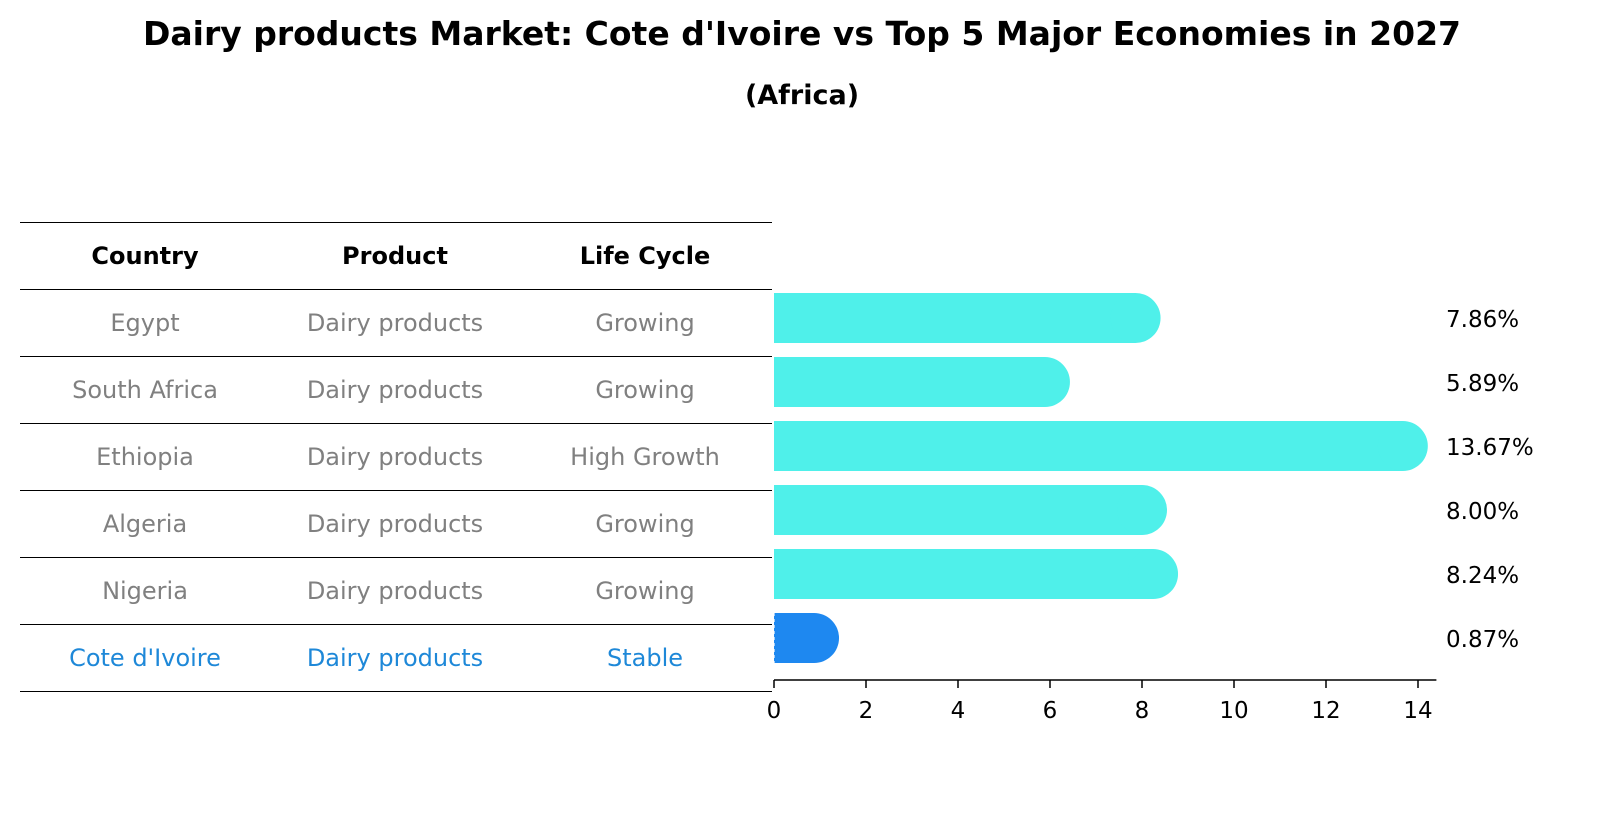  I want to click on table-row: Nigeria Dairy products Growing, so click(396, 590).